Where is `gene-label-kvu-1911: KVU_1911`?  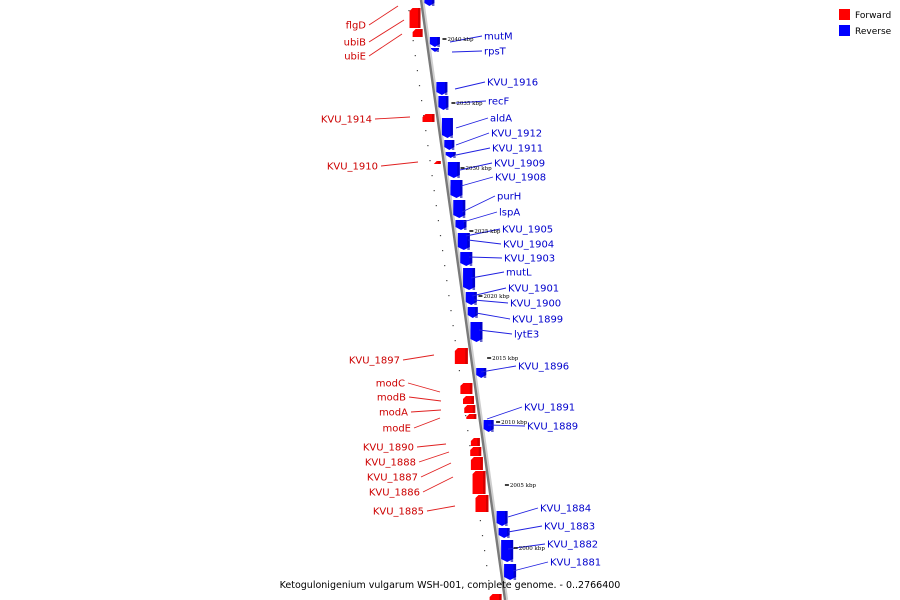
gene-label-kvu-1911: KVU_1911 is located at coordinates (517, 149).